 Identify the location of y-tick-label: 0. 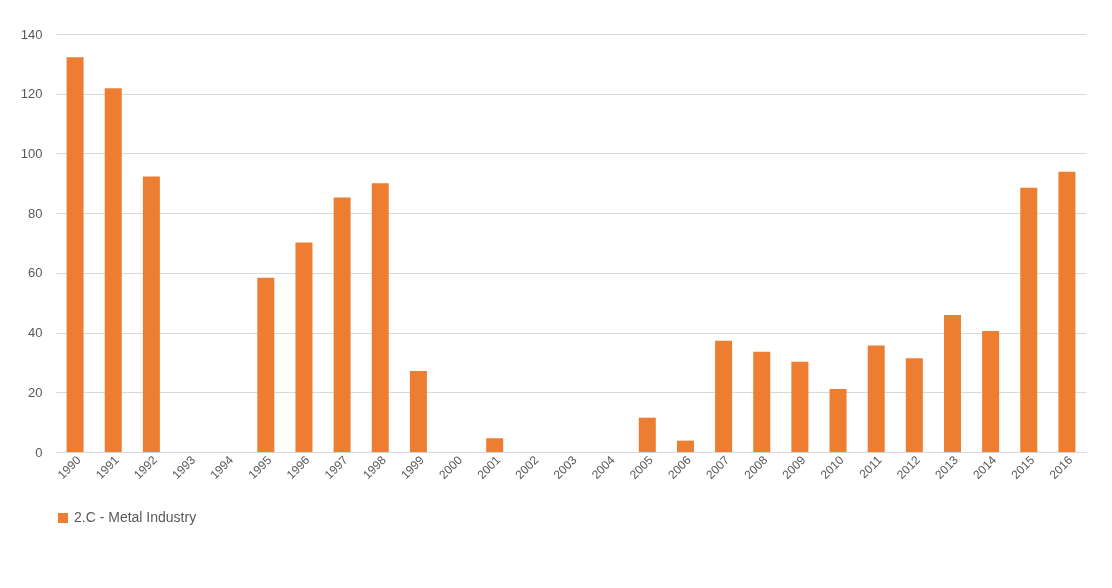
(39, 452).